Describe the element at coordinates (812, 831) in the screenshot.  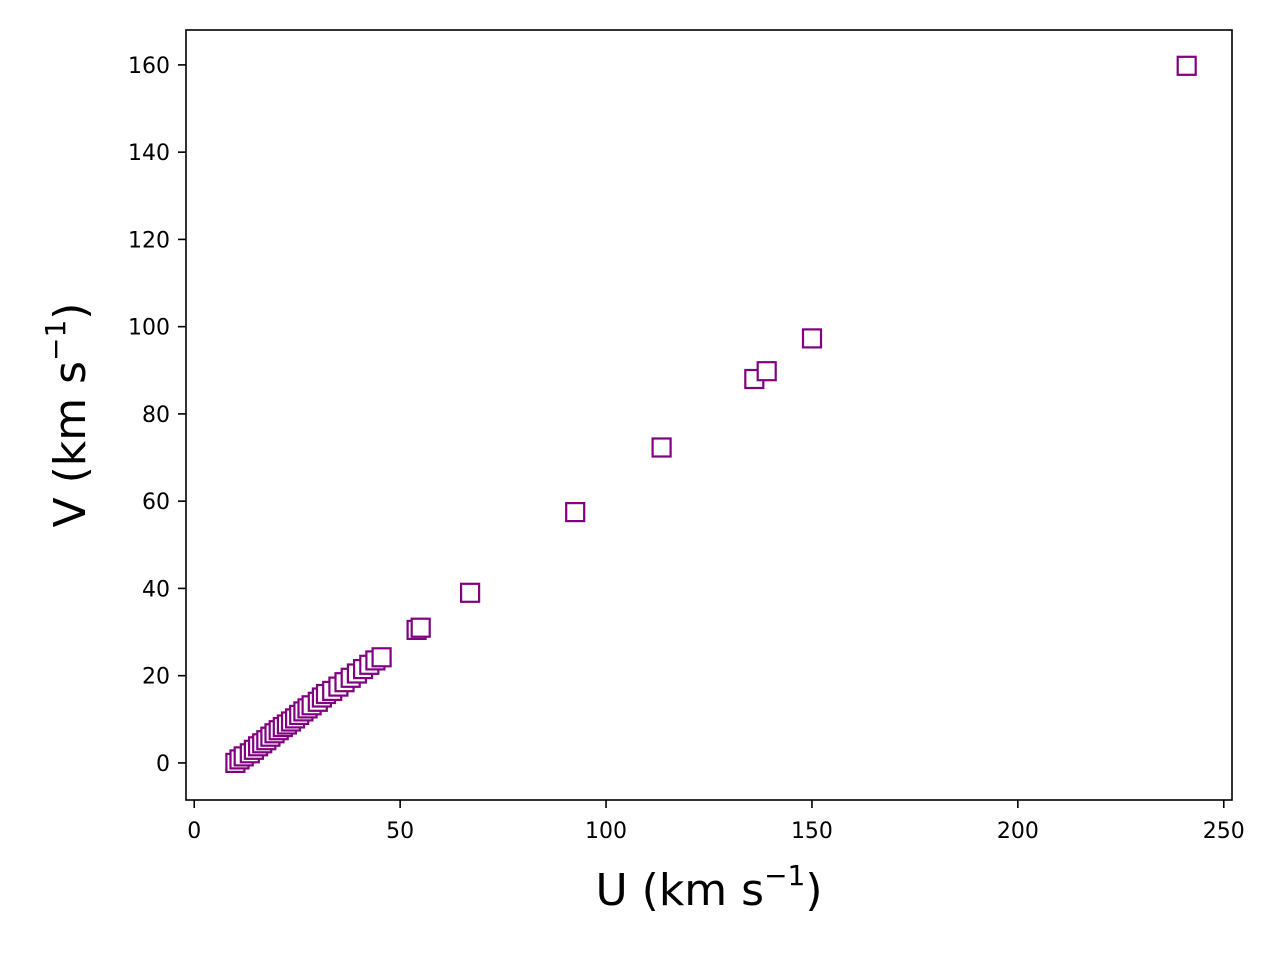
I see `x-tick-label: 150` at that location.